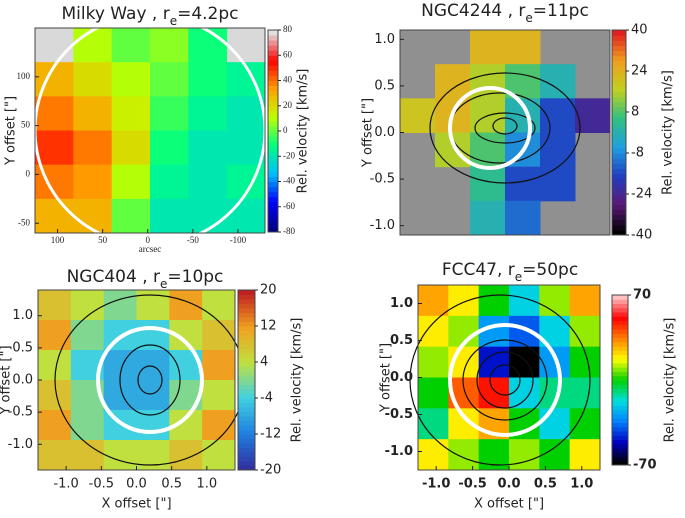 This screenshot has width=685, height=518. I want to click on title-end: =4.2pc, so click(207, 14).